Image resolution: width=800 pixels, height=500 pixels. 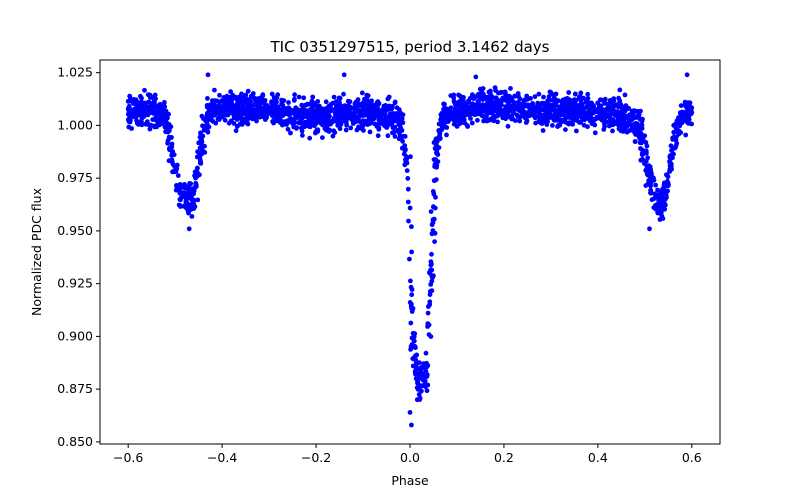 What do you see at coordinates (222, 457) in the screenshot?
I see `x-tick-label: −0.4` at bounding box center [222, 457].